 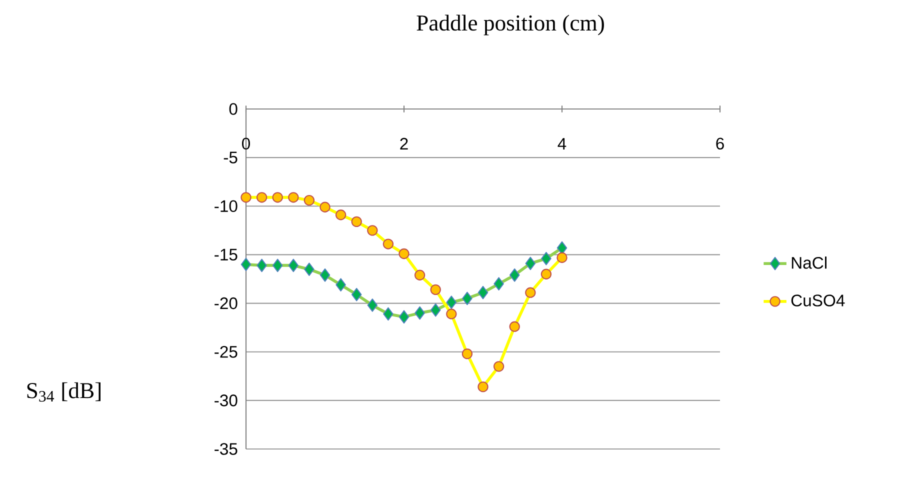 What do you see at coordinates (818, 300) in the screenshot?
I see `legend-label: CuSO4` at bounding box center [818, 300].